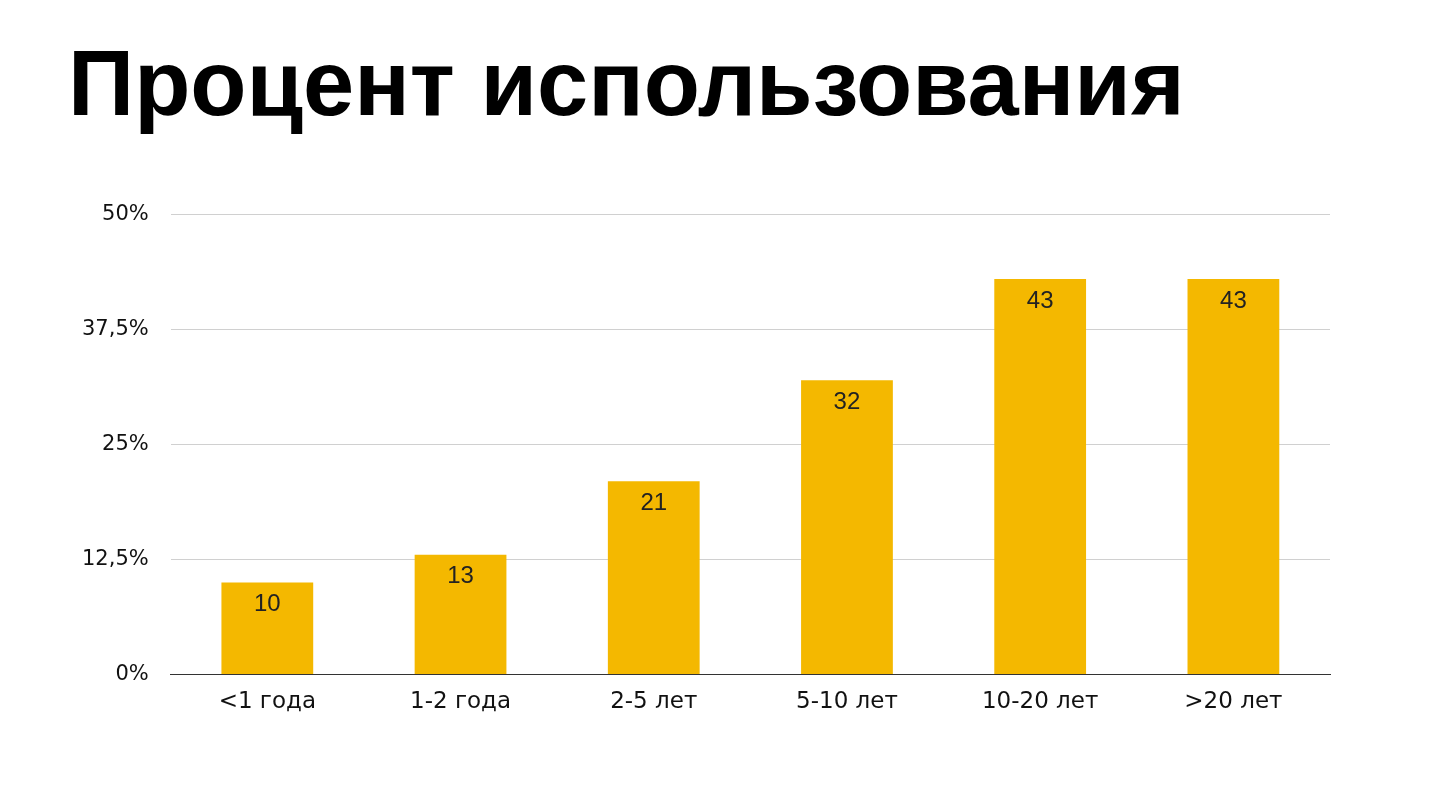  Describe the element at coordinates (125, 213) in the screenshot. I see `y-tick-label: 50%` at that location.